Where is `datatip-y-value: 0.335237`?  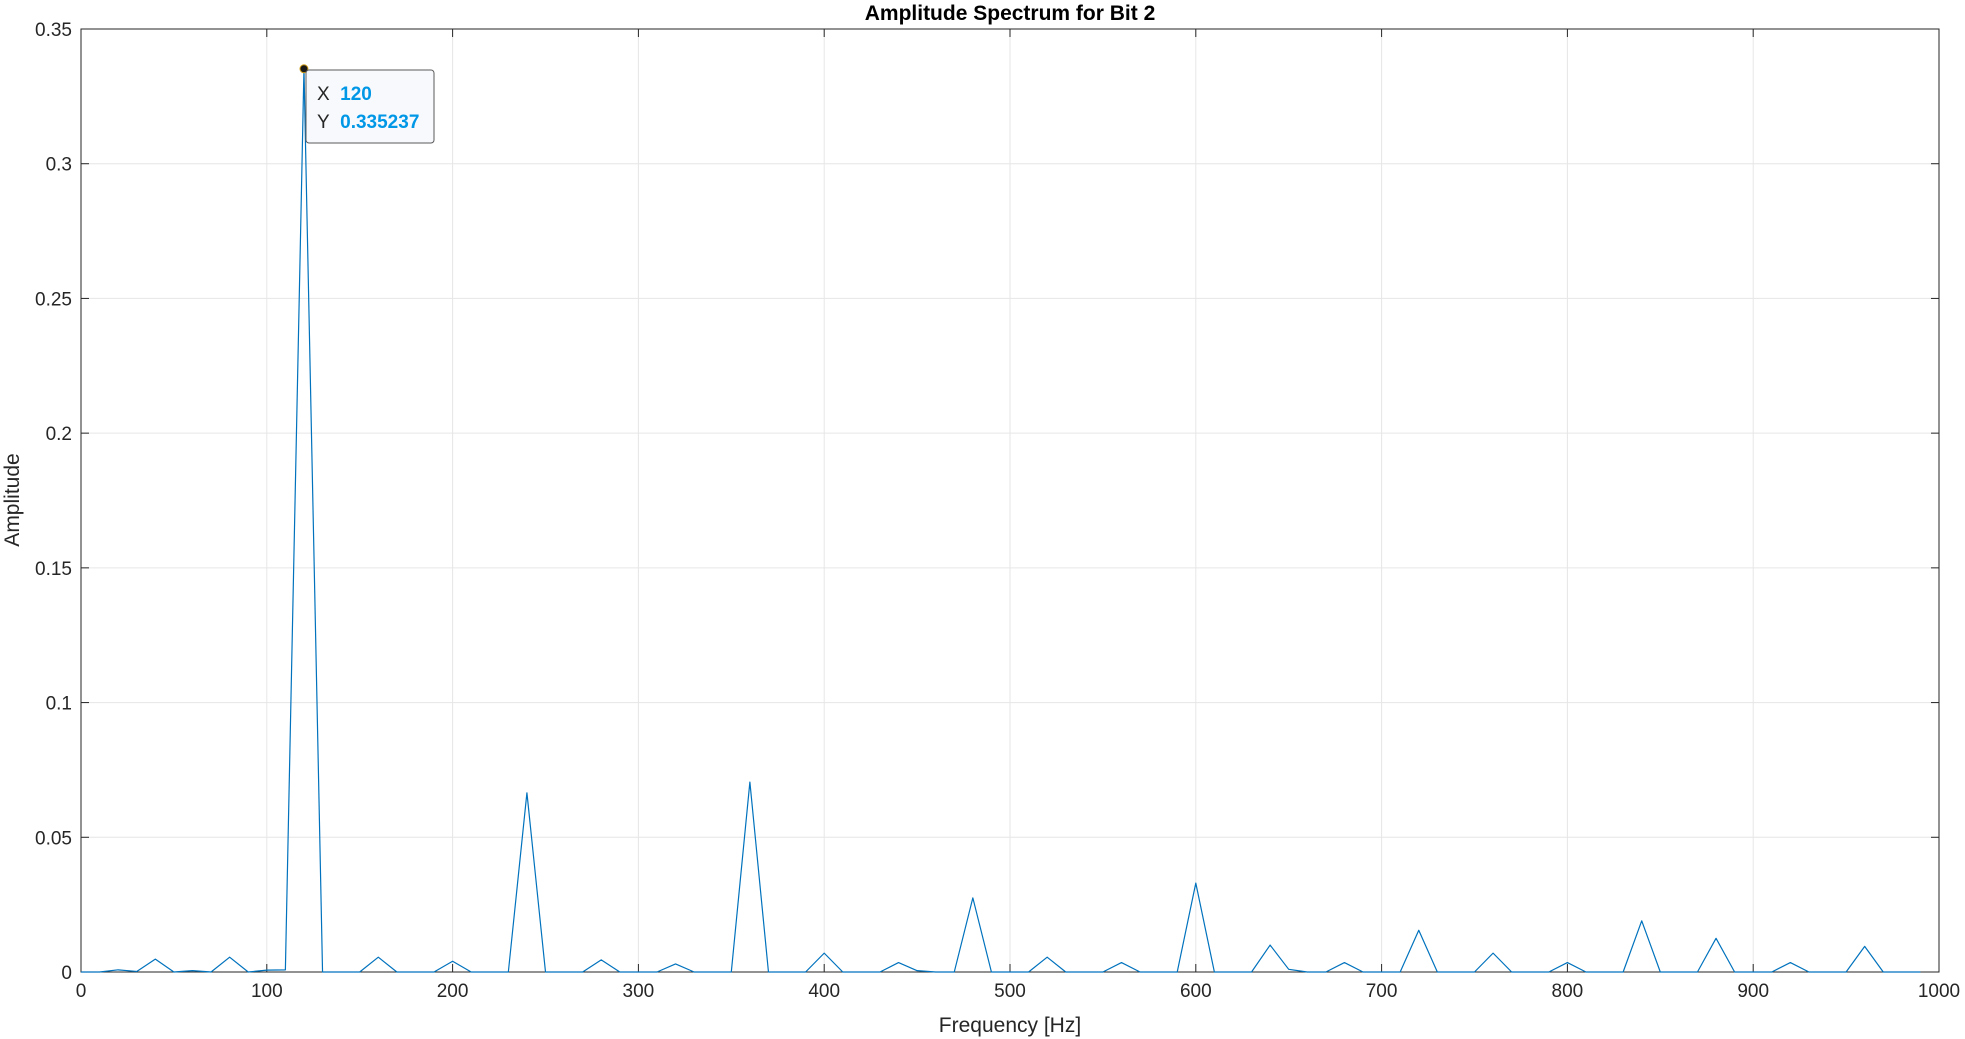 datatip-y-value: 0.335237 is located at coordinates (379, 122).